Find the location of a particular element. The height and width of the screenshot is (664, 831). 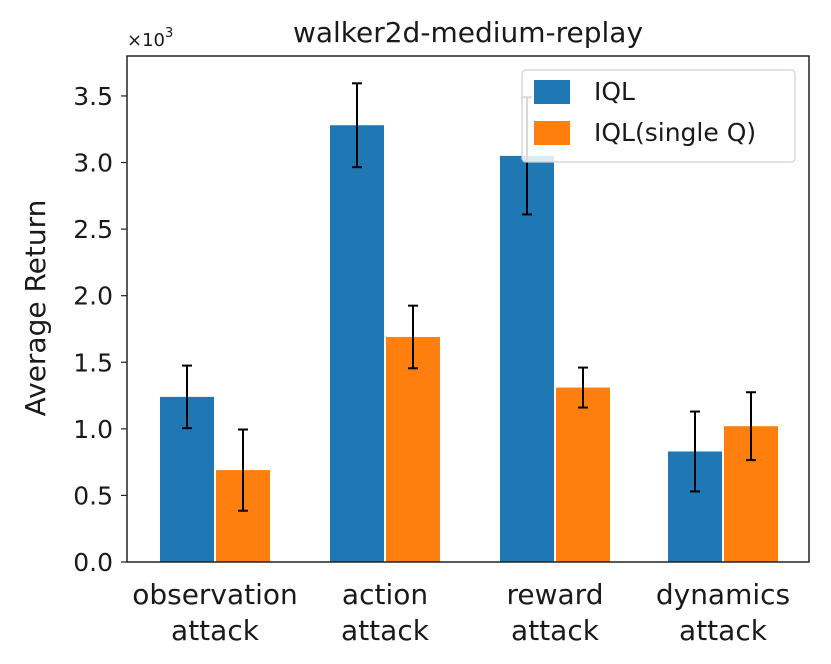

y-tick-label: 3.5 is located at coordinates (93, 96).